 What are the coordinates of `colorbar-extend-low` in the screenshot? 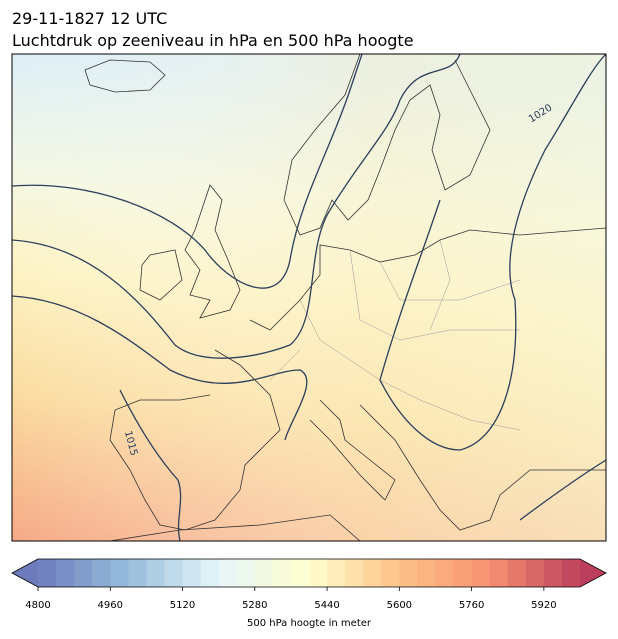 It's located at (25, 573).